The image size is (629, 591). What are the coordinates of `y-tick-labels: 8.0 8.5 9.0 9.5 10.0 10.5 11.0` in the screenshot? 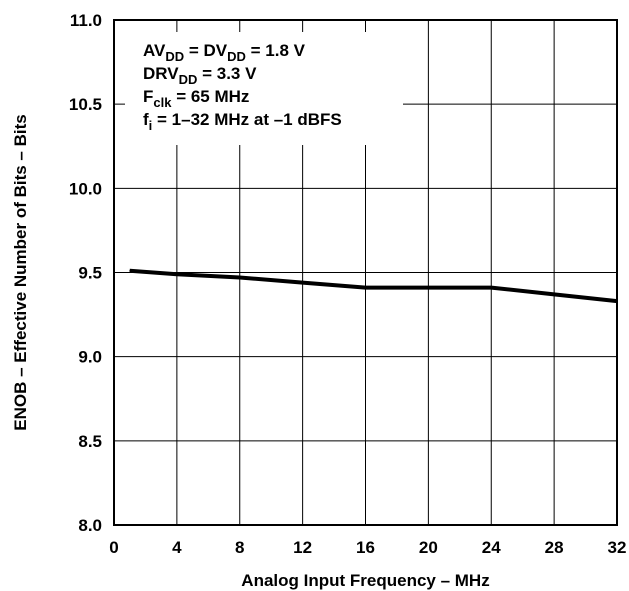 It's located at (85, 273).